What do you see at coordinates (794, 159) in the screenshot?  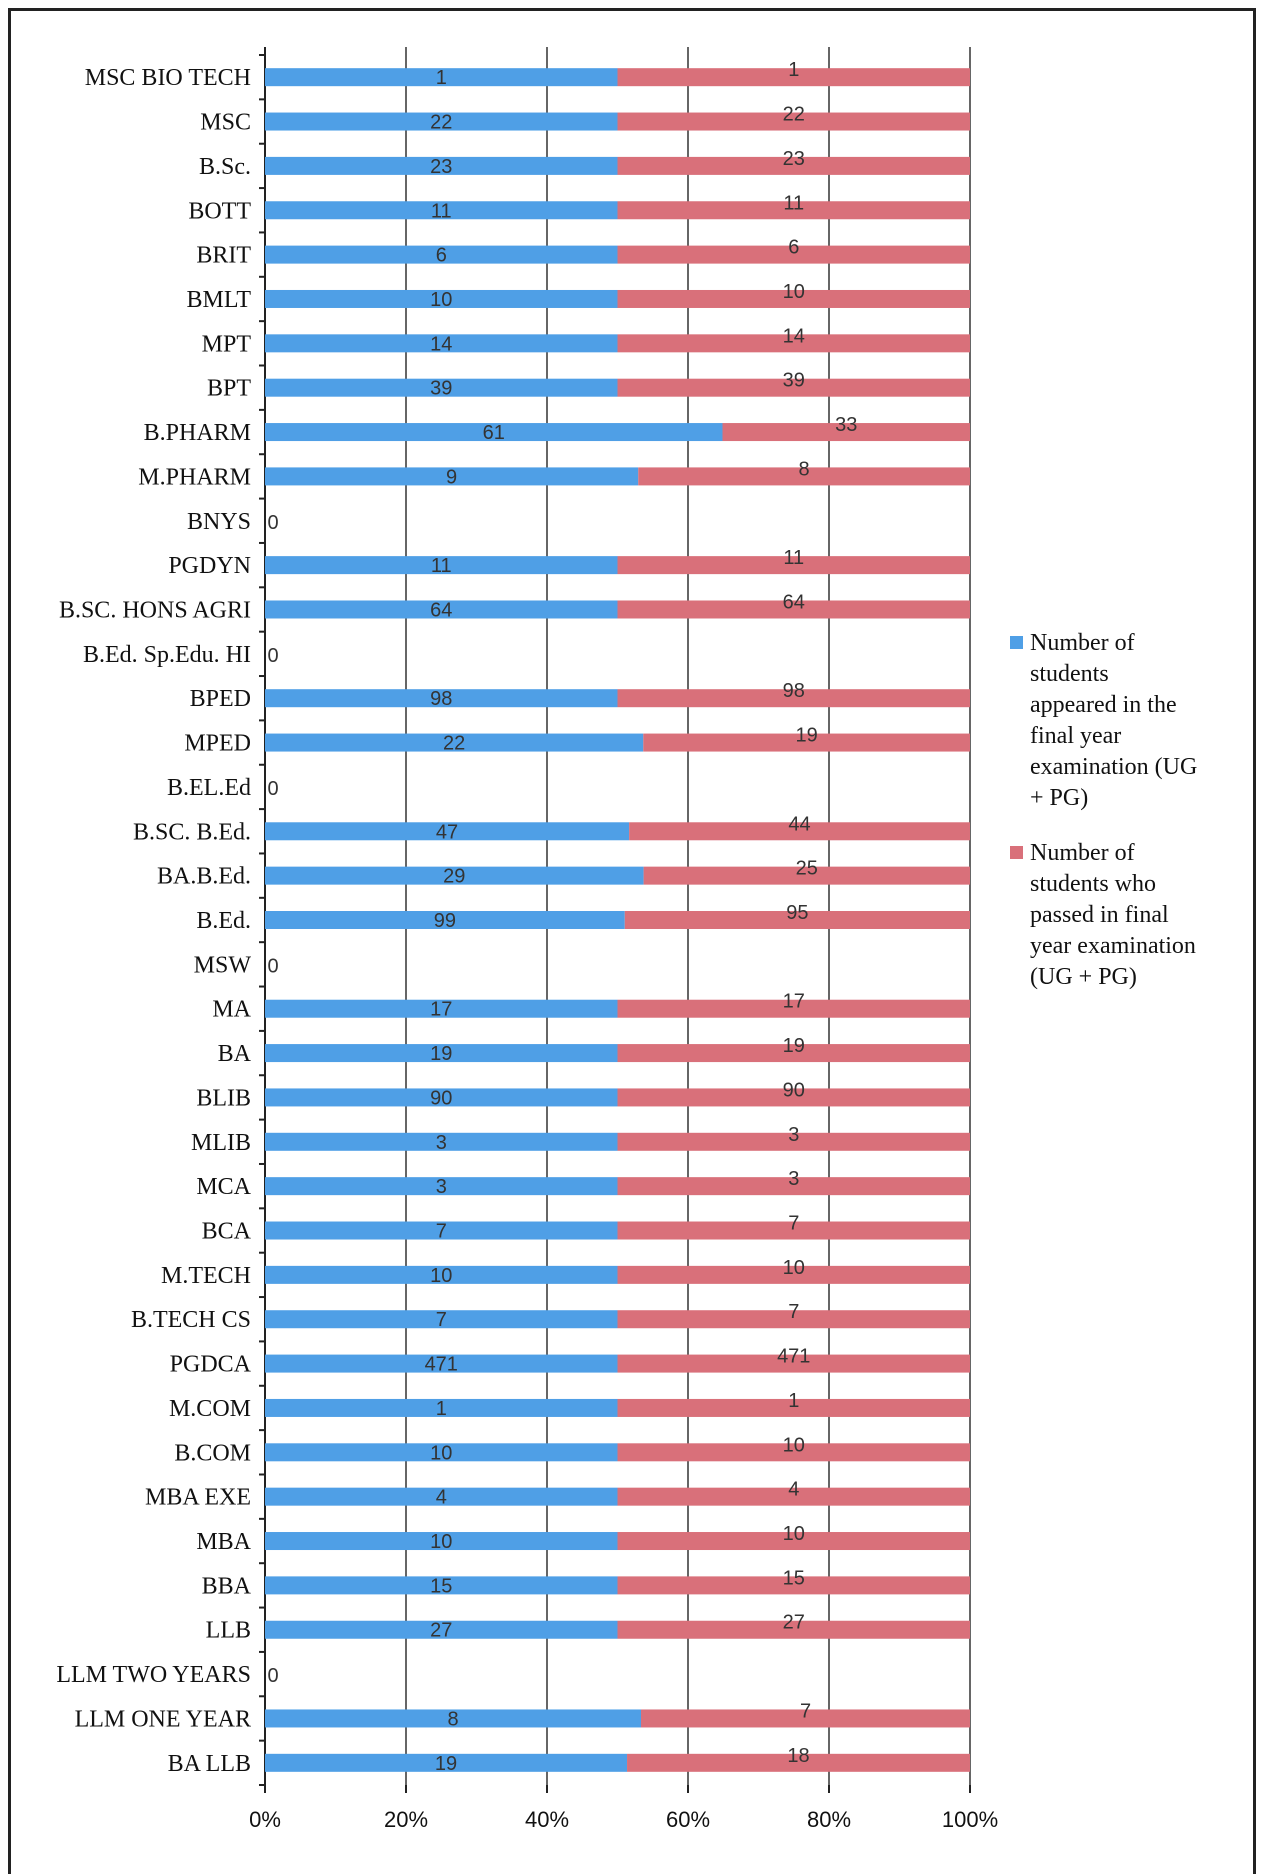 I see `data-label-passed: 23` at bounding box center [794, 159].